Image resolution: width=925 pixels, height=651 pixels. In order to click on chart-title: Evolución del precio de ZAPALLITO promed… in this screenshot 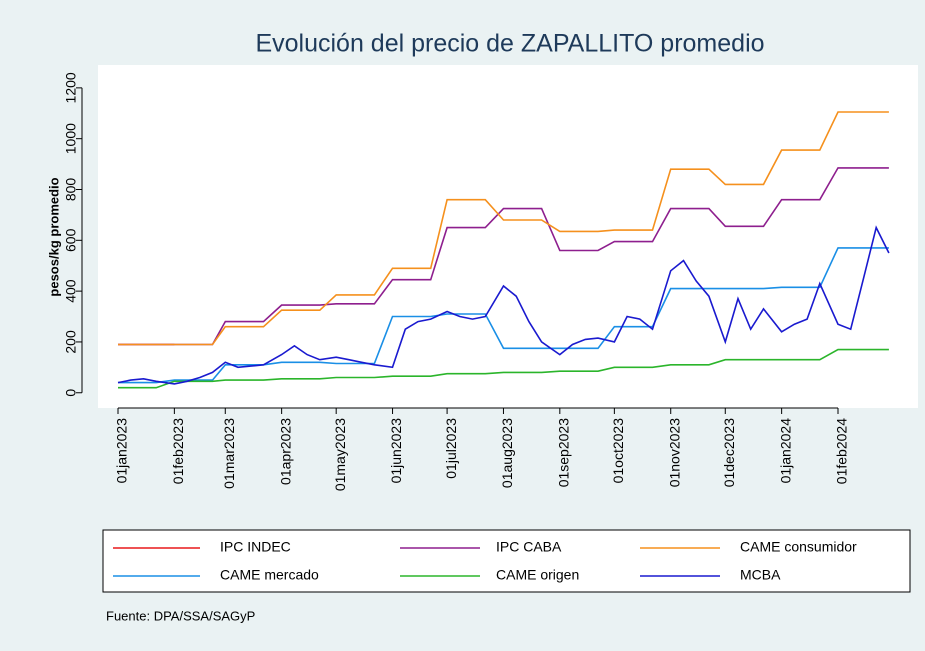, I will do `click(509, 44)`.